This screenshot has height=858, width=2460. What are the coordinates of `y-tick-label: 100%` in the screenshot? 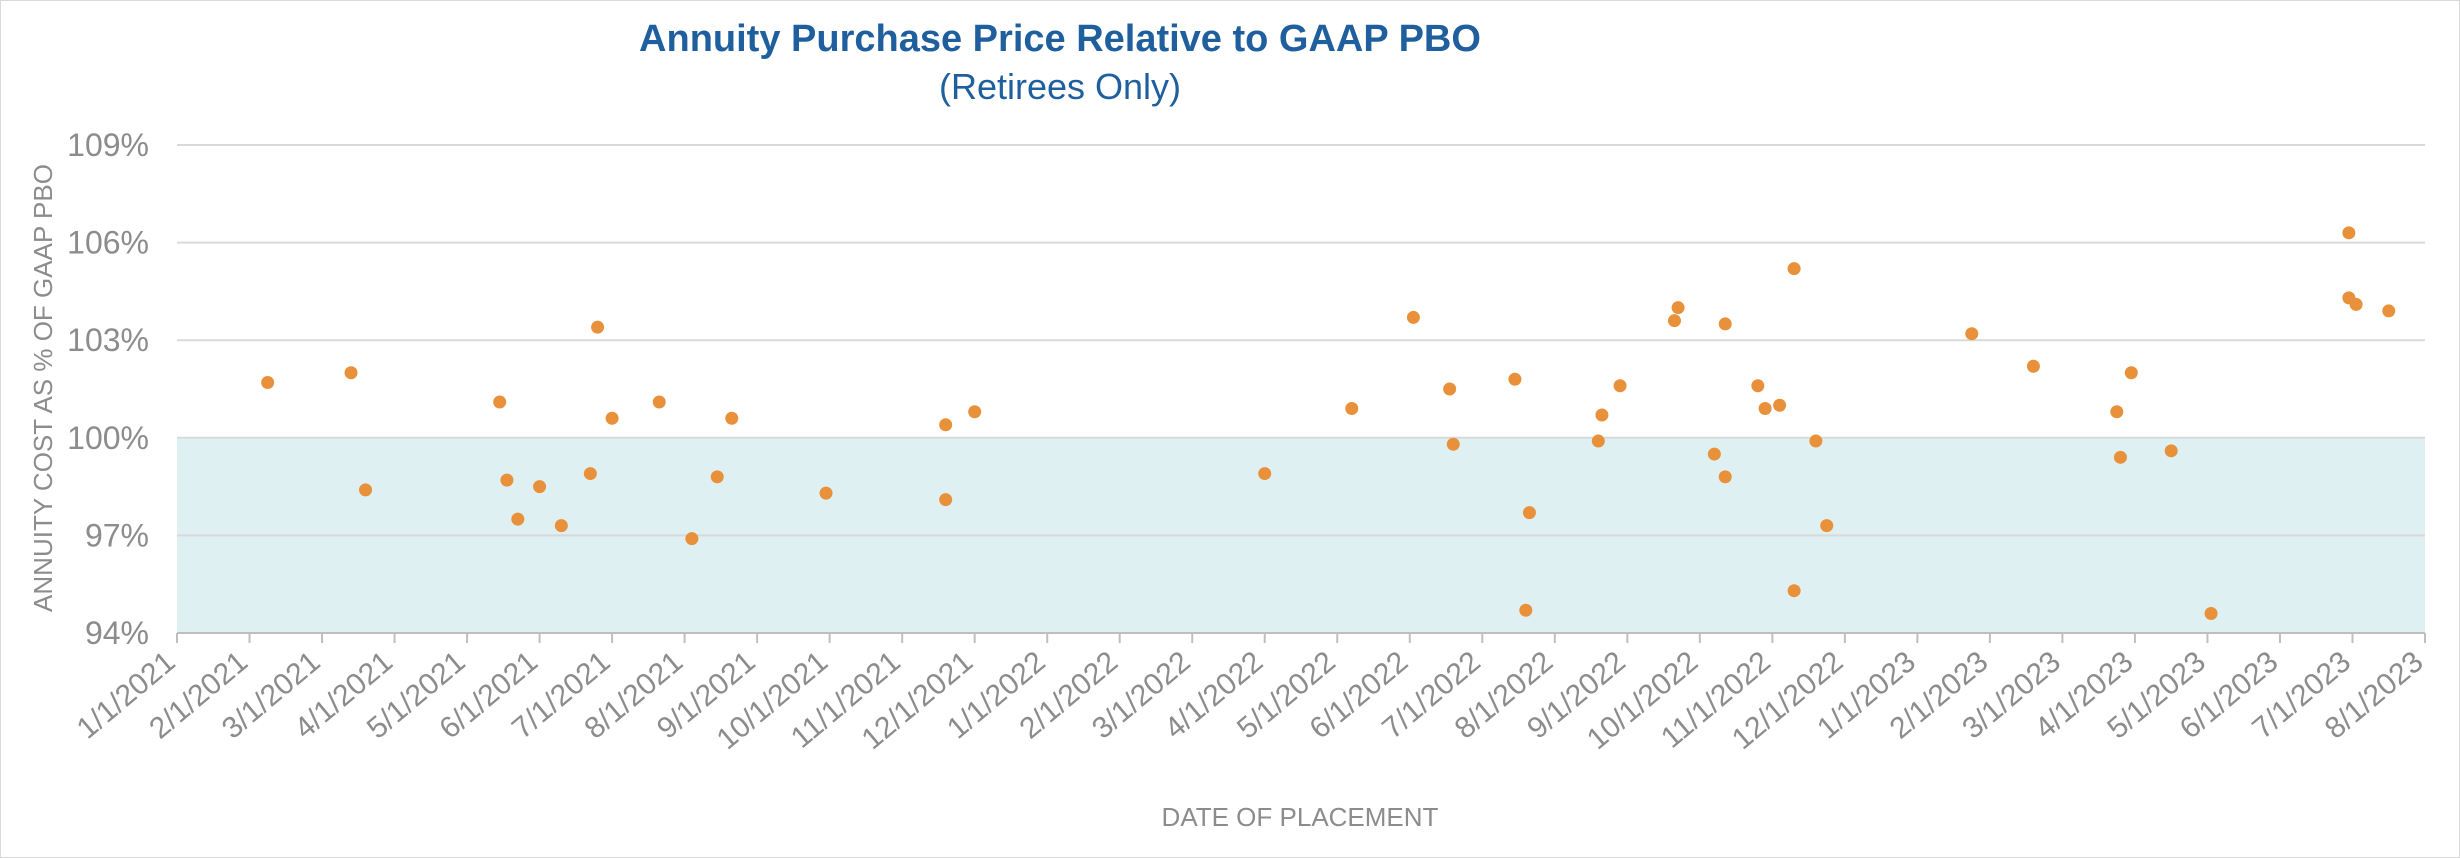 It's located at (108, 438).